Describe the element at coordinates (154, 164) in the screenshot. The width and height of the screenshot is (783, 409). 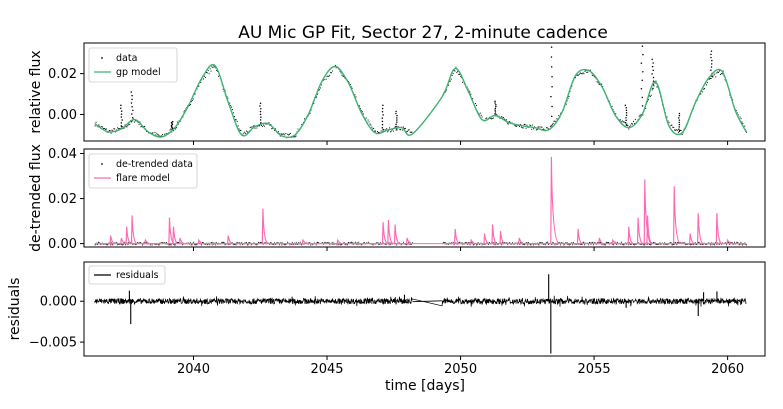
I see `legend-label: de-trended data` at that location.